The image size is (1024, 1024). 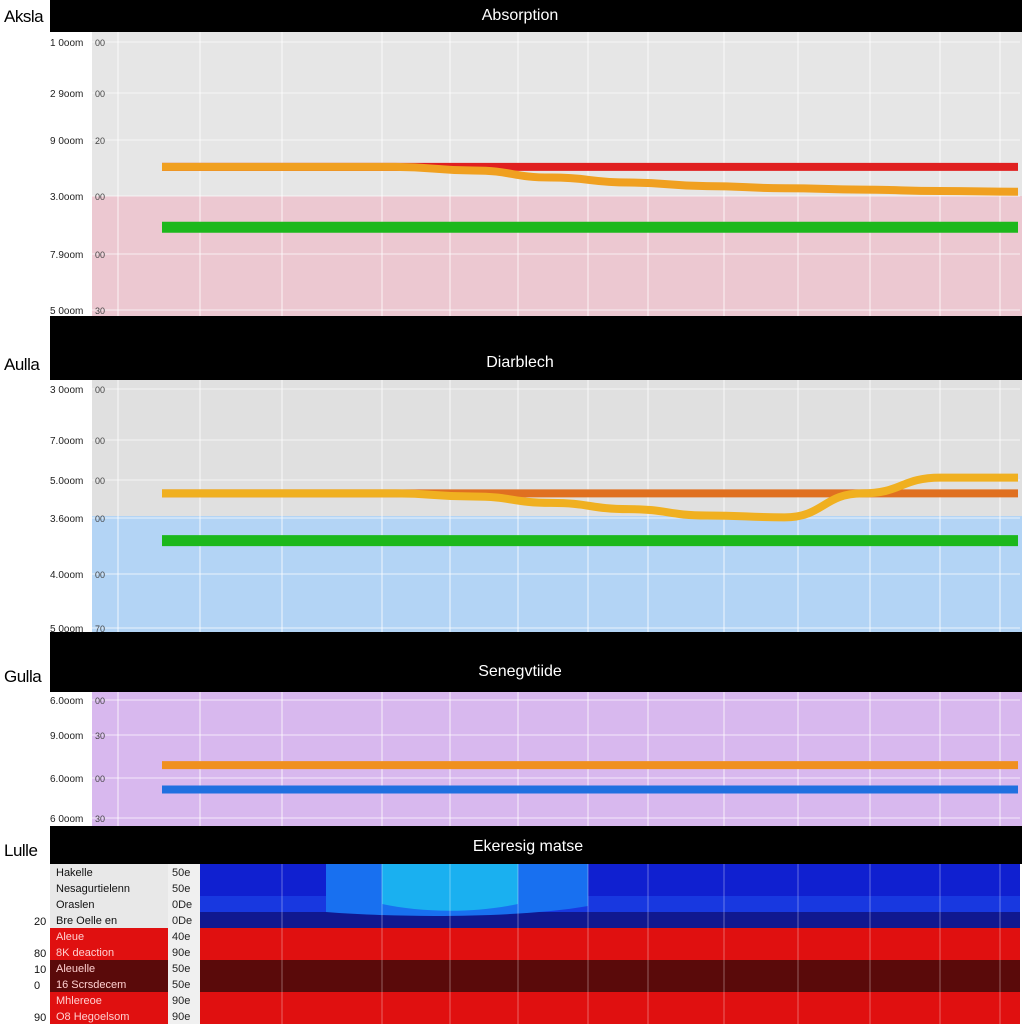 What do you see at coordinates (66, 197) in the screenshot?
I see `y-tick-label: 3.0oom` at bounding box center [66, 197].